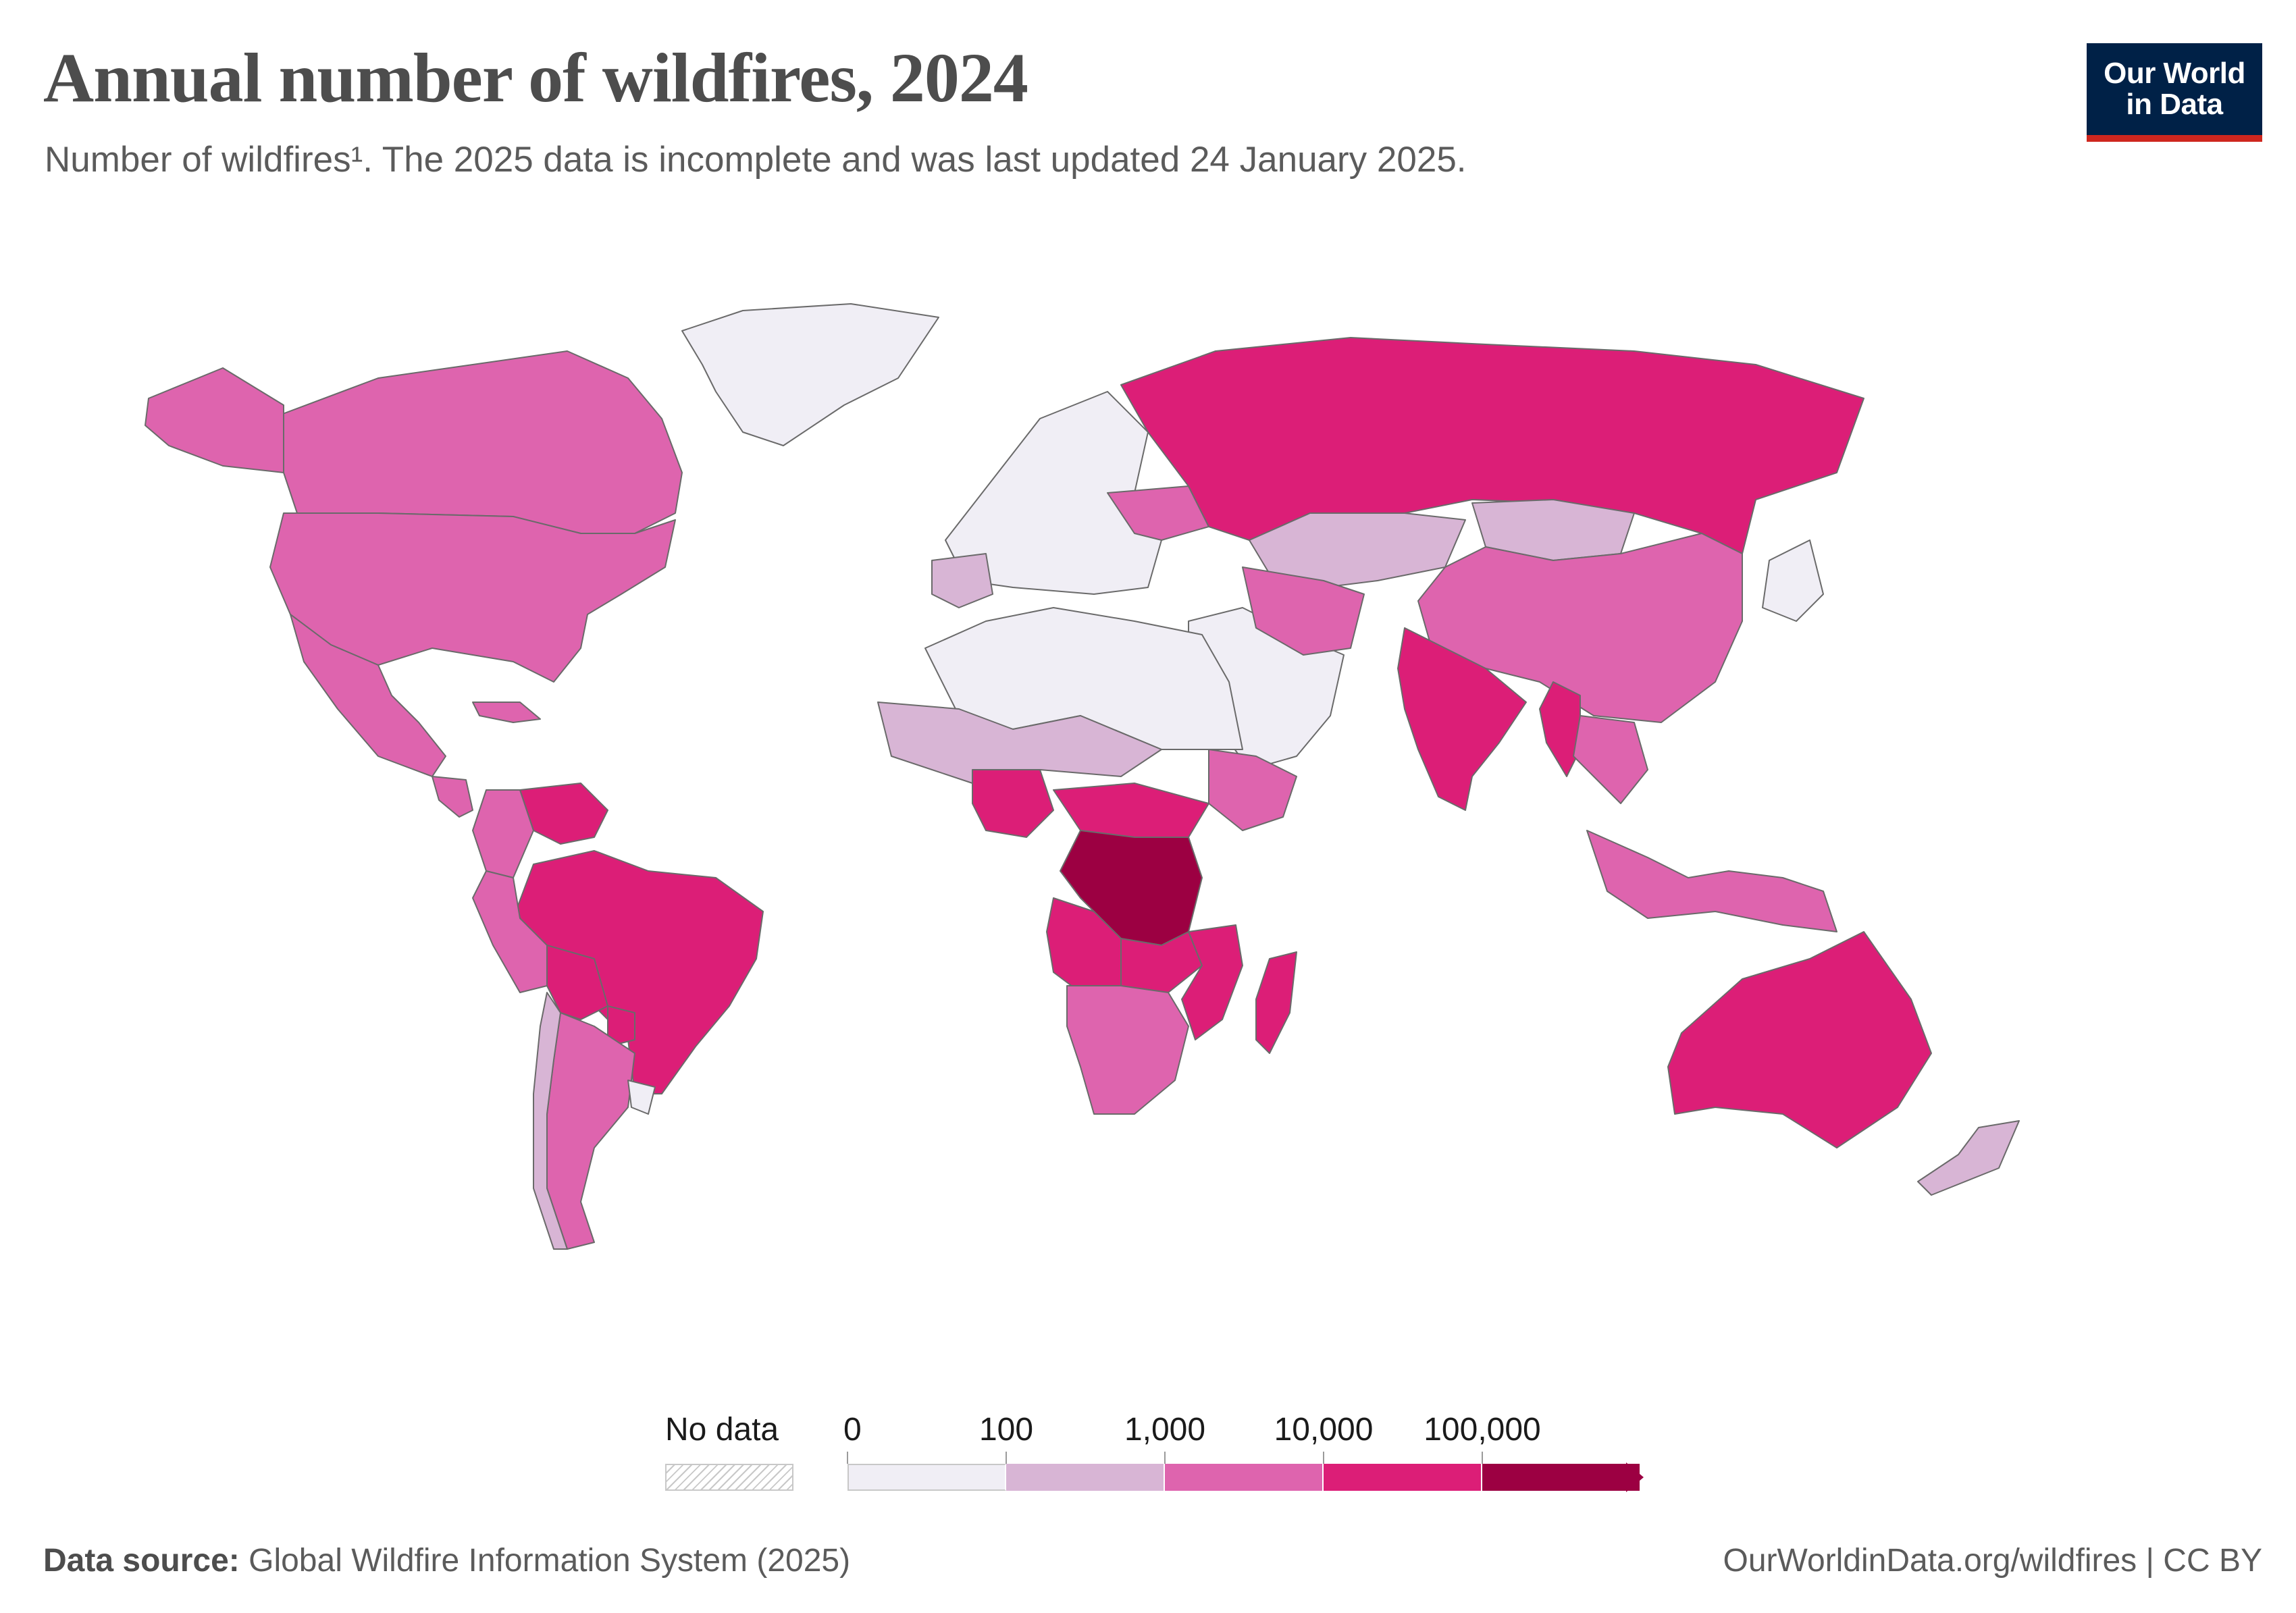 This screenshot has width=2296, height=1613. What do you see at coordinates (141, 1561) in the screenshot?
I see `source-label: Data source:` at bounding box center [141, 1561].